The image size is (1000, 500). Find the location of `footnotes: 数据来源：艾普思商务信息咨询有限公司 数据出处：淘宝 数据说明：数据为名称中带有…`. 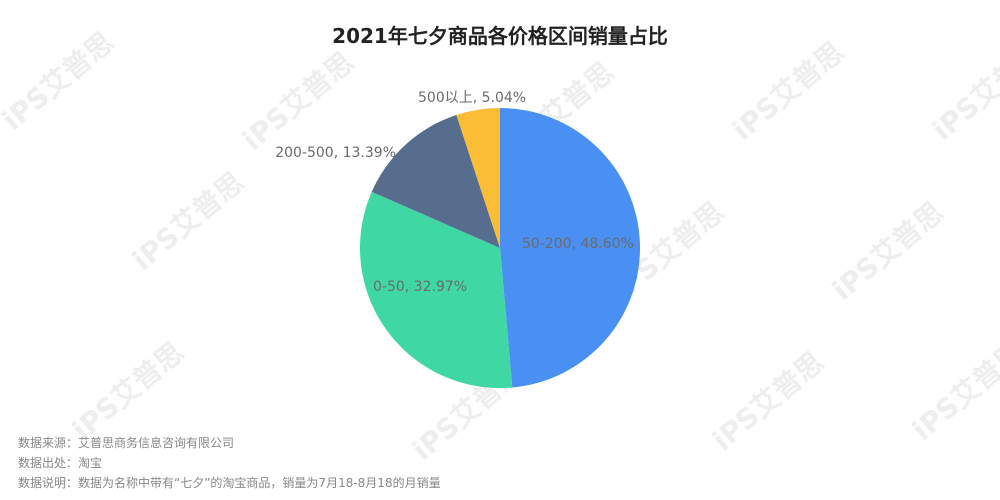

footnotes: 数据来源：艾普思商务信息咨询有限公司 数据出处：淘宝 数据说明：数据为名称中带有… is located at coordinates (229, 463).